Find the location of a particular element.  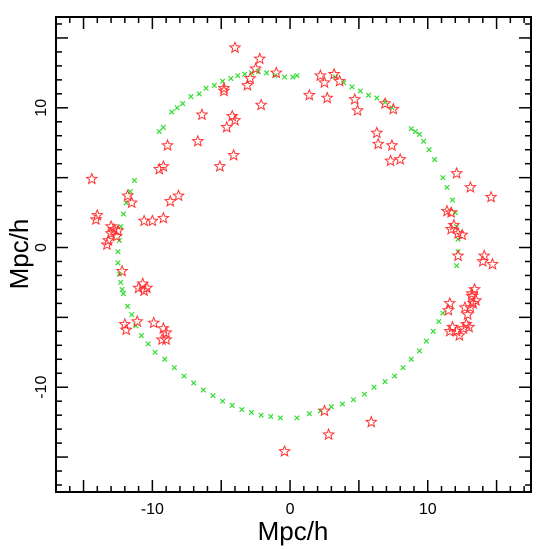

x-tick-label: 0 is located at coordinates (290, 509).